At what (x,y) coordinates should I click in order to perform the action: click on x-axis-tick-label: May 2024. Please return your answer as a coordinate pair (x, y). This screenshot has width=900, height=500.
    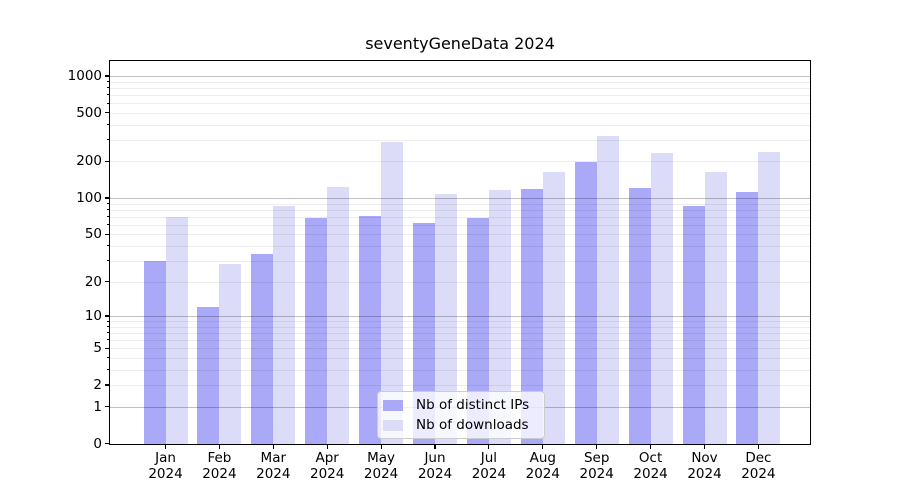
    Looking at the image, I should click on (381, 466).